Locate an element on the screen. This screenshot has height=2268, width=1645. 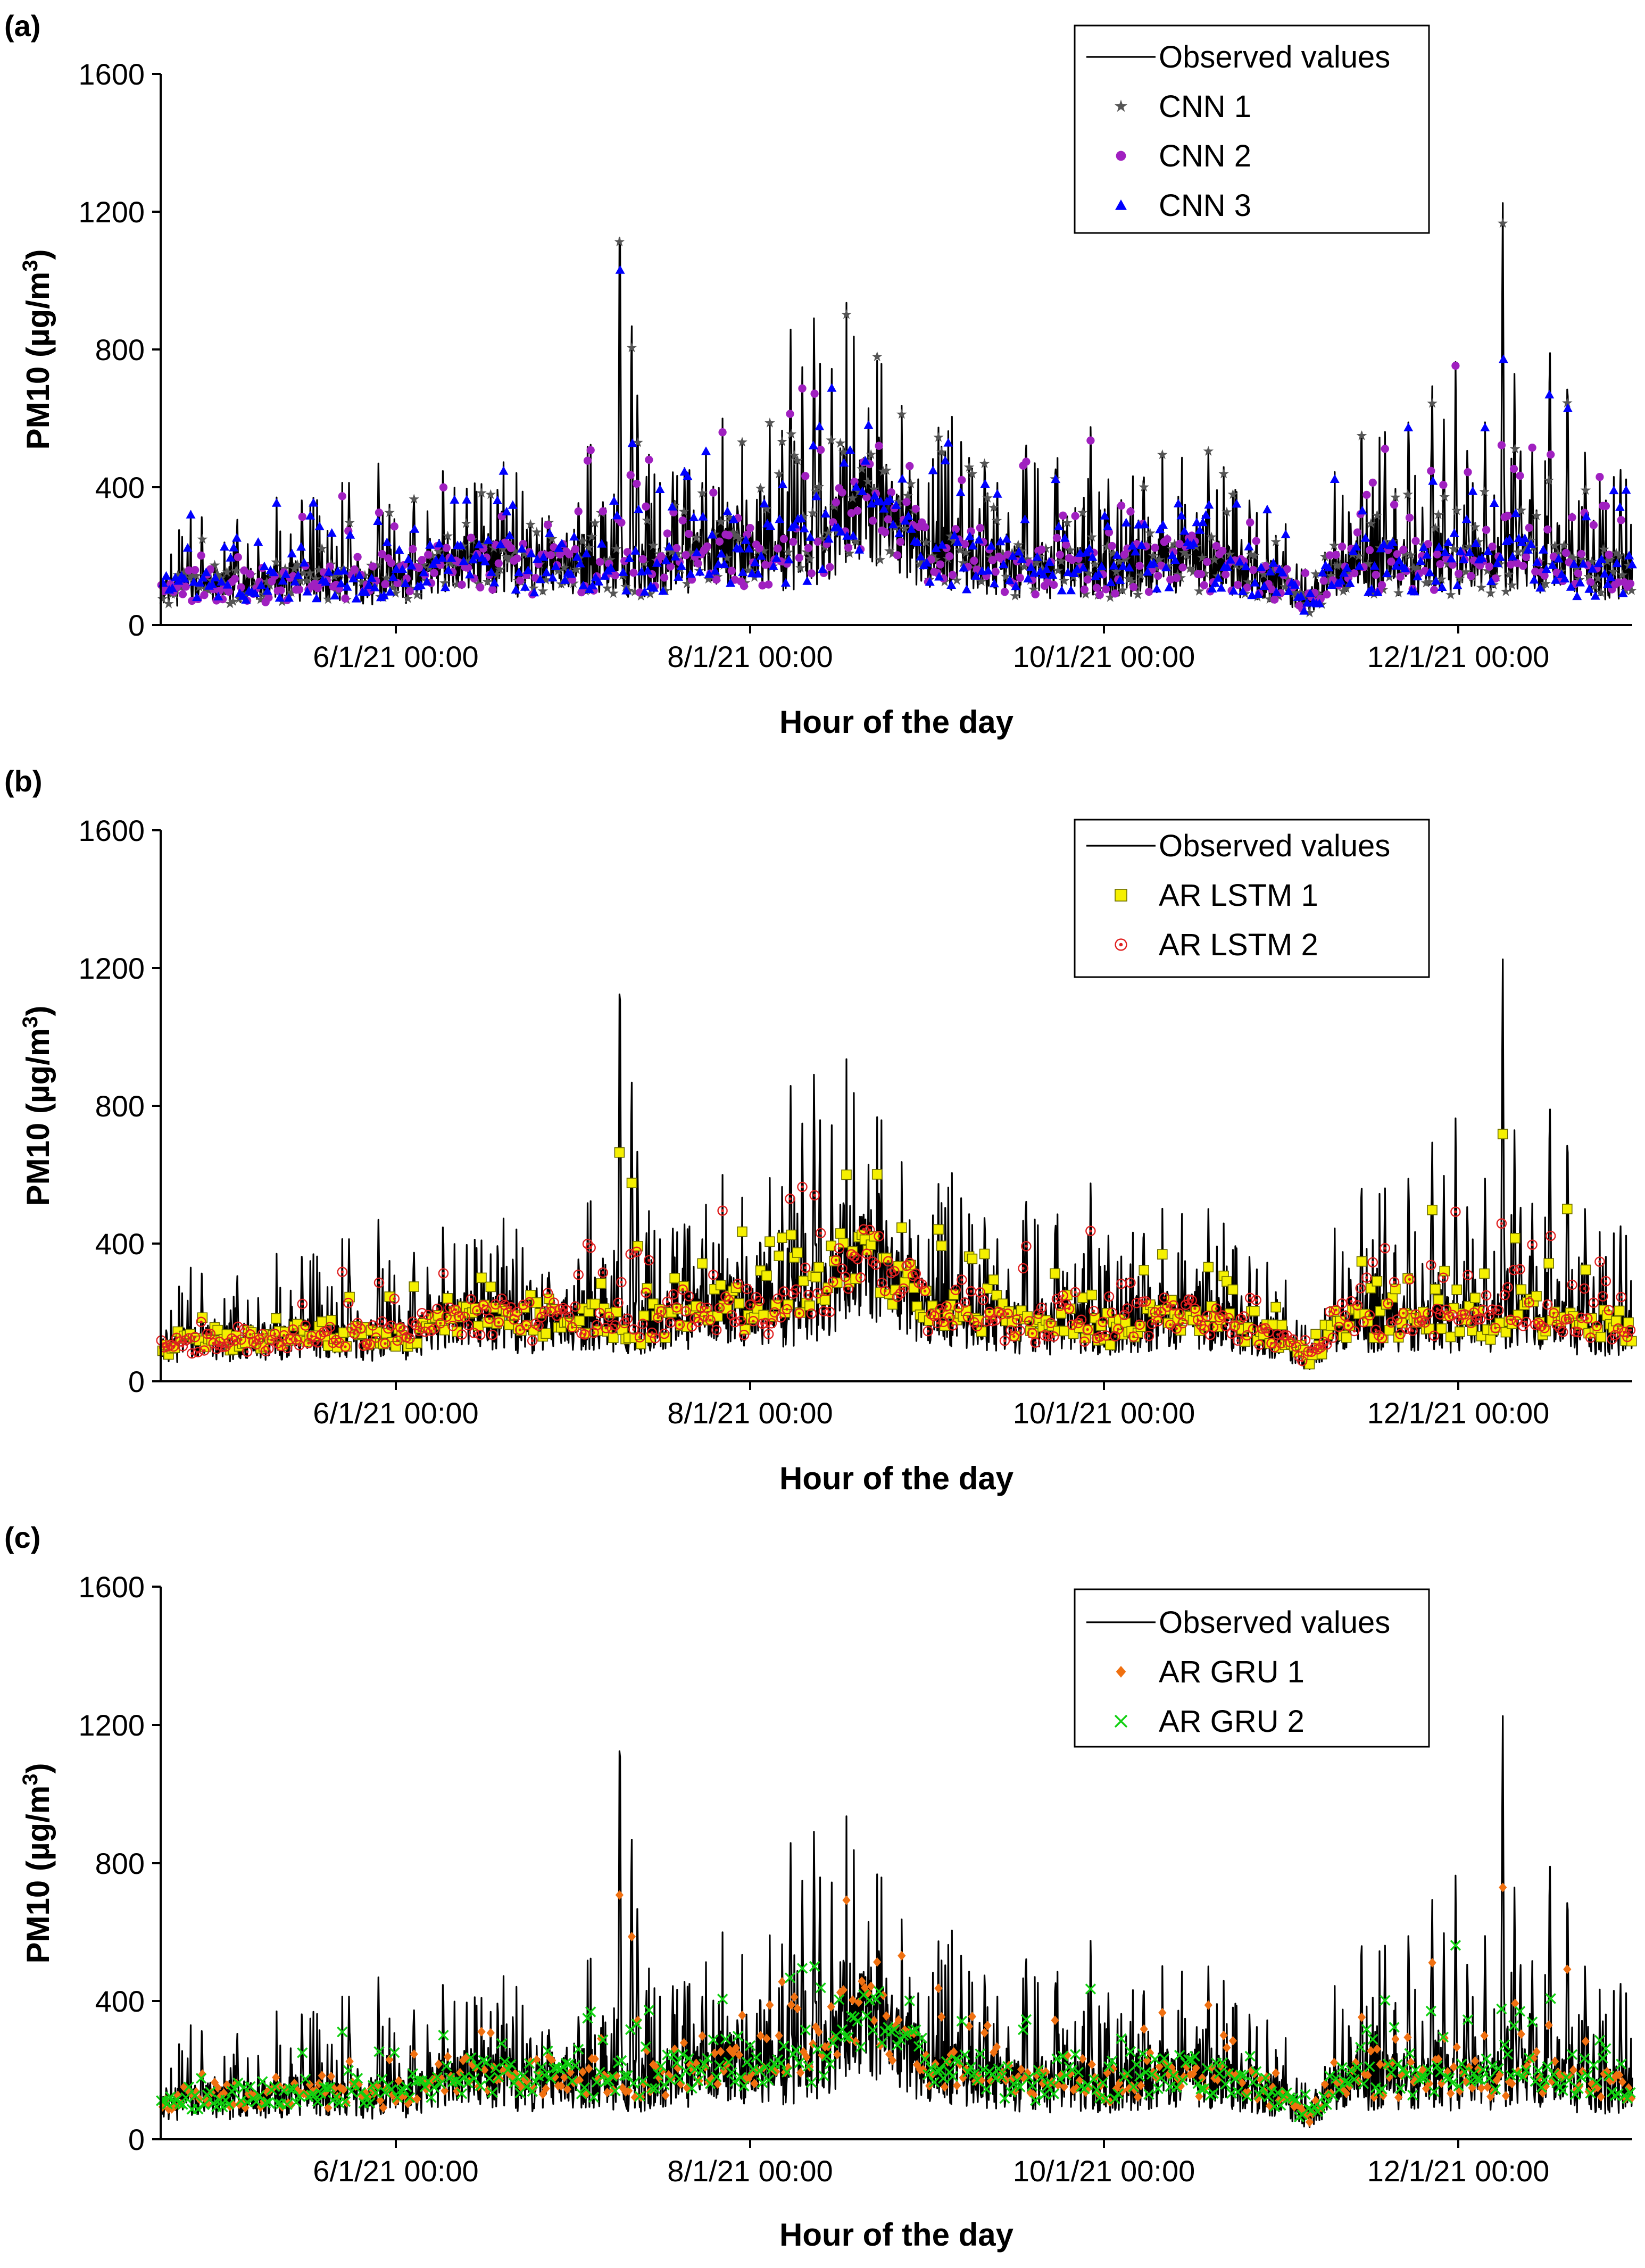
x-tick-label: 10/1/21 00:00 is located at coordinates (1104, 2171).